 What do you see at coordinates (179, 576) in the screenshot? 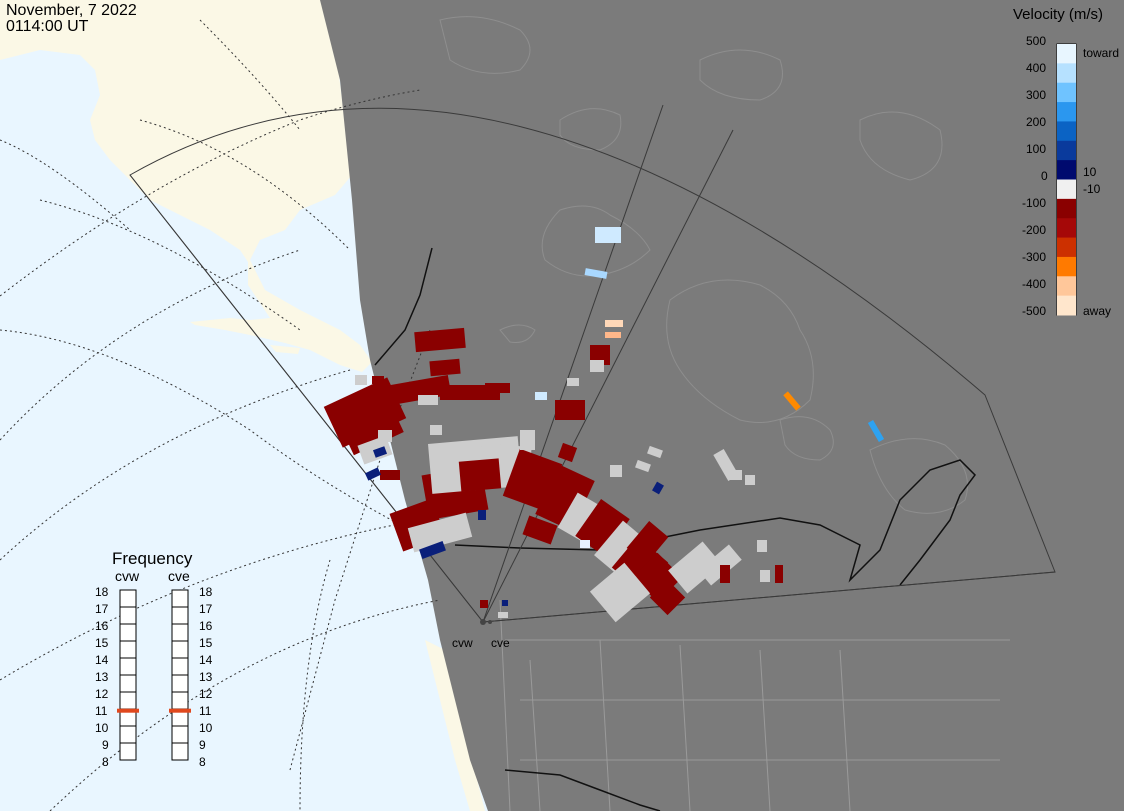
I see `frequency-radar-label: cve` at bounding box center [179, 576].